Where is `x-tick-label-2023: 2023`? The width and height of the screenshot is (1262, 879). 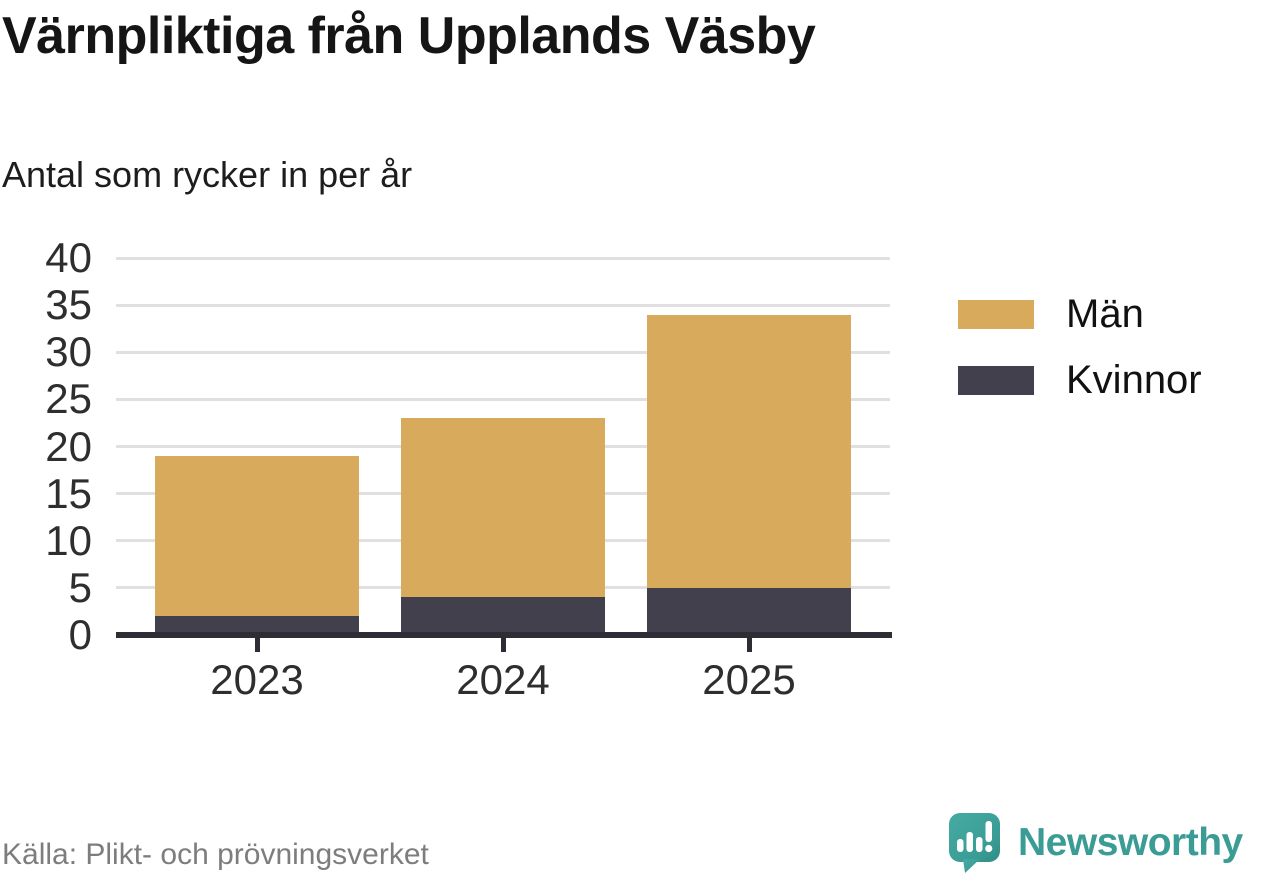
x-tick-label-2023: 2023 is located at coordinates (257, 679).